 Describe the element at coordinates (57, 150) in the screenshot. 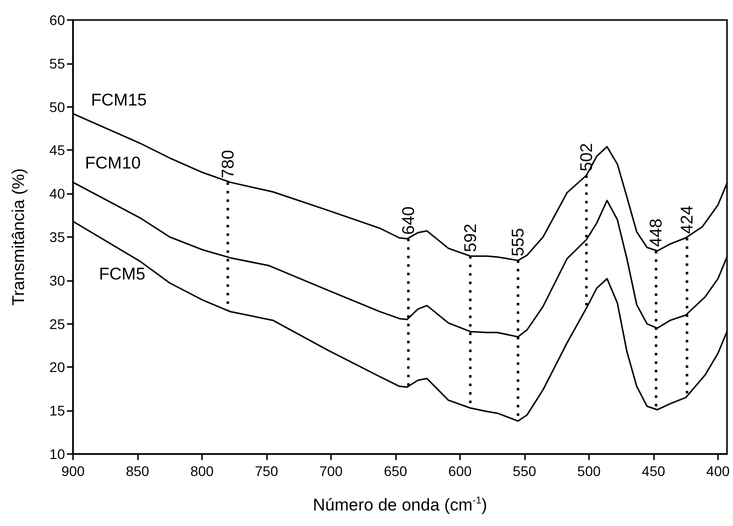

I see `y-tick-label: 45` at that location.